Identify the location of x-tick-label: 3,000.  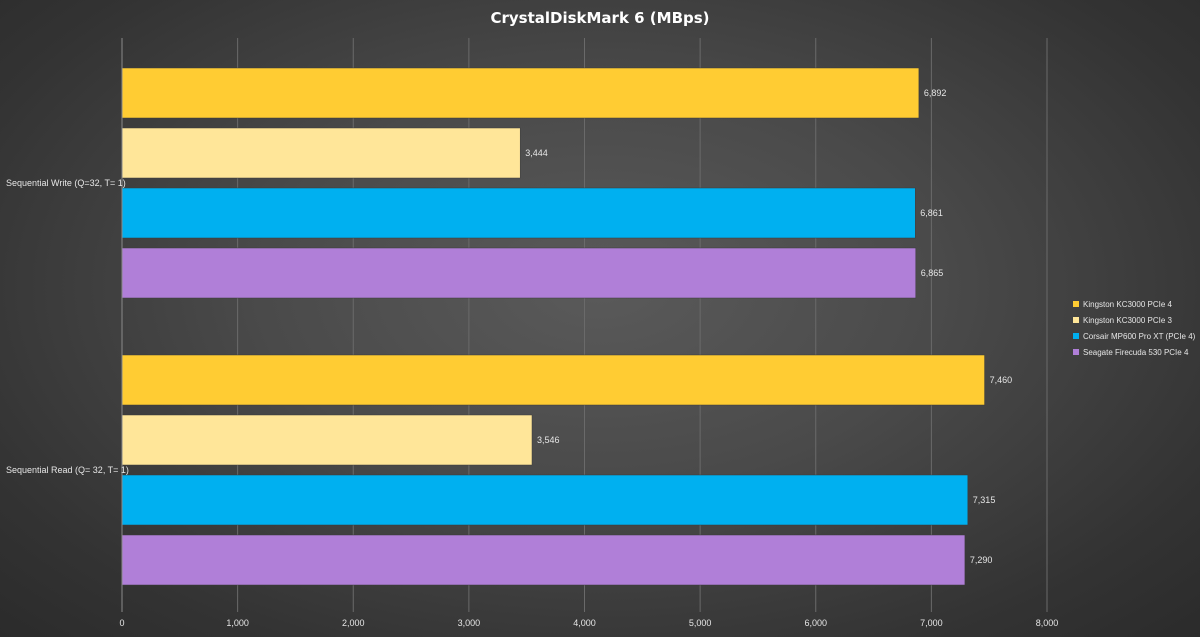
(469, 623).